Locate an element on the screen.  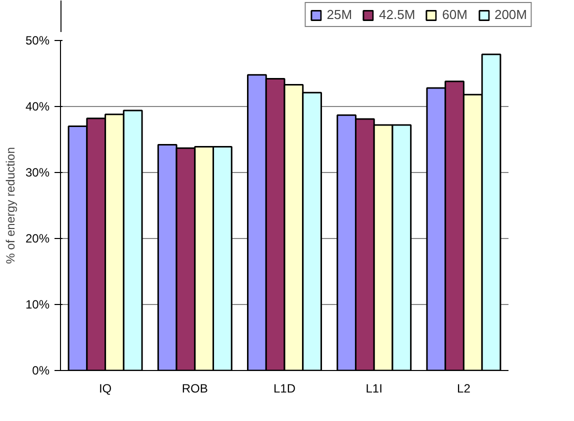
x-tick-label: L1D is located at coordinates (284, 389).